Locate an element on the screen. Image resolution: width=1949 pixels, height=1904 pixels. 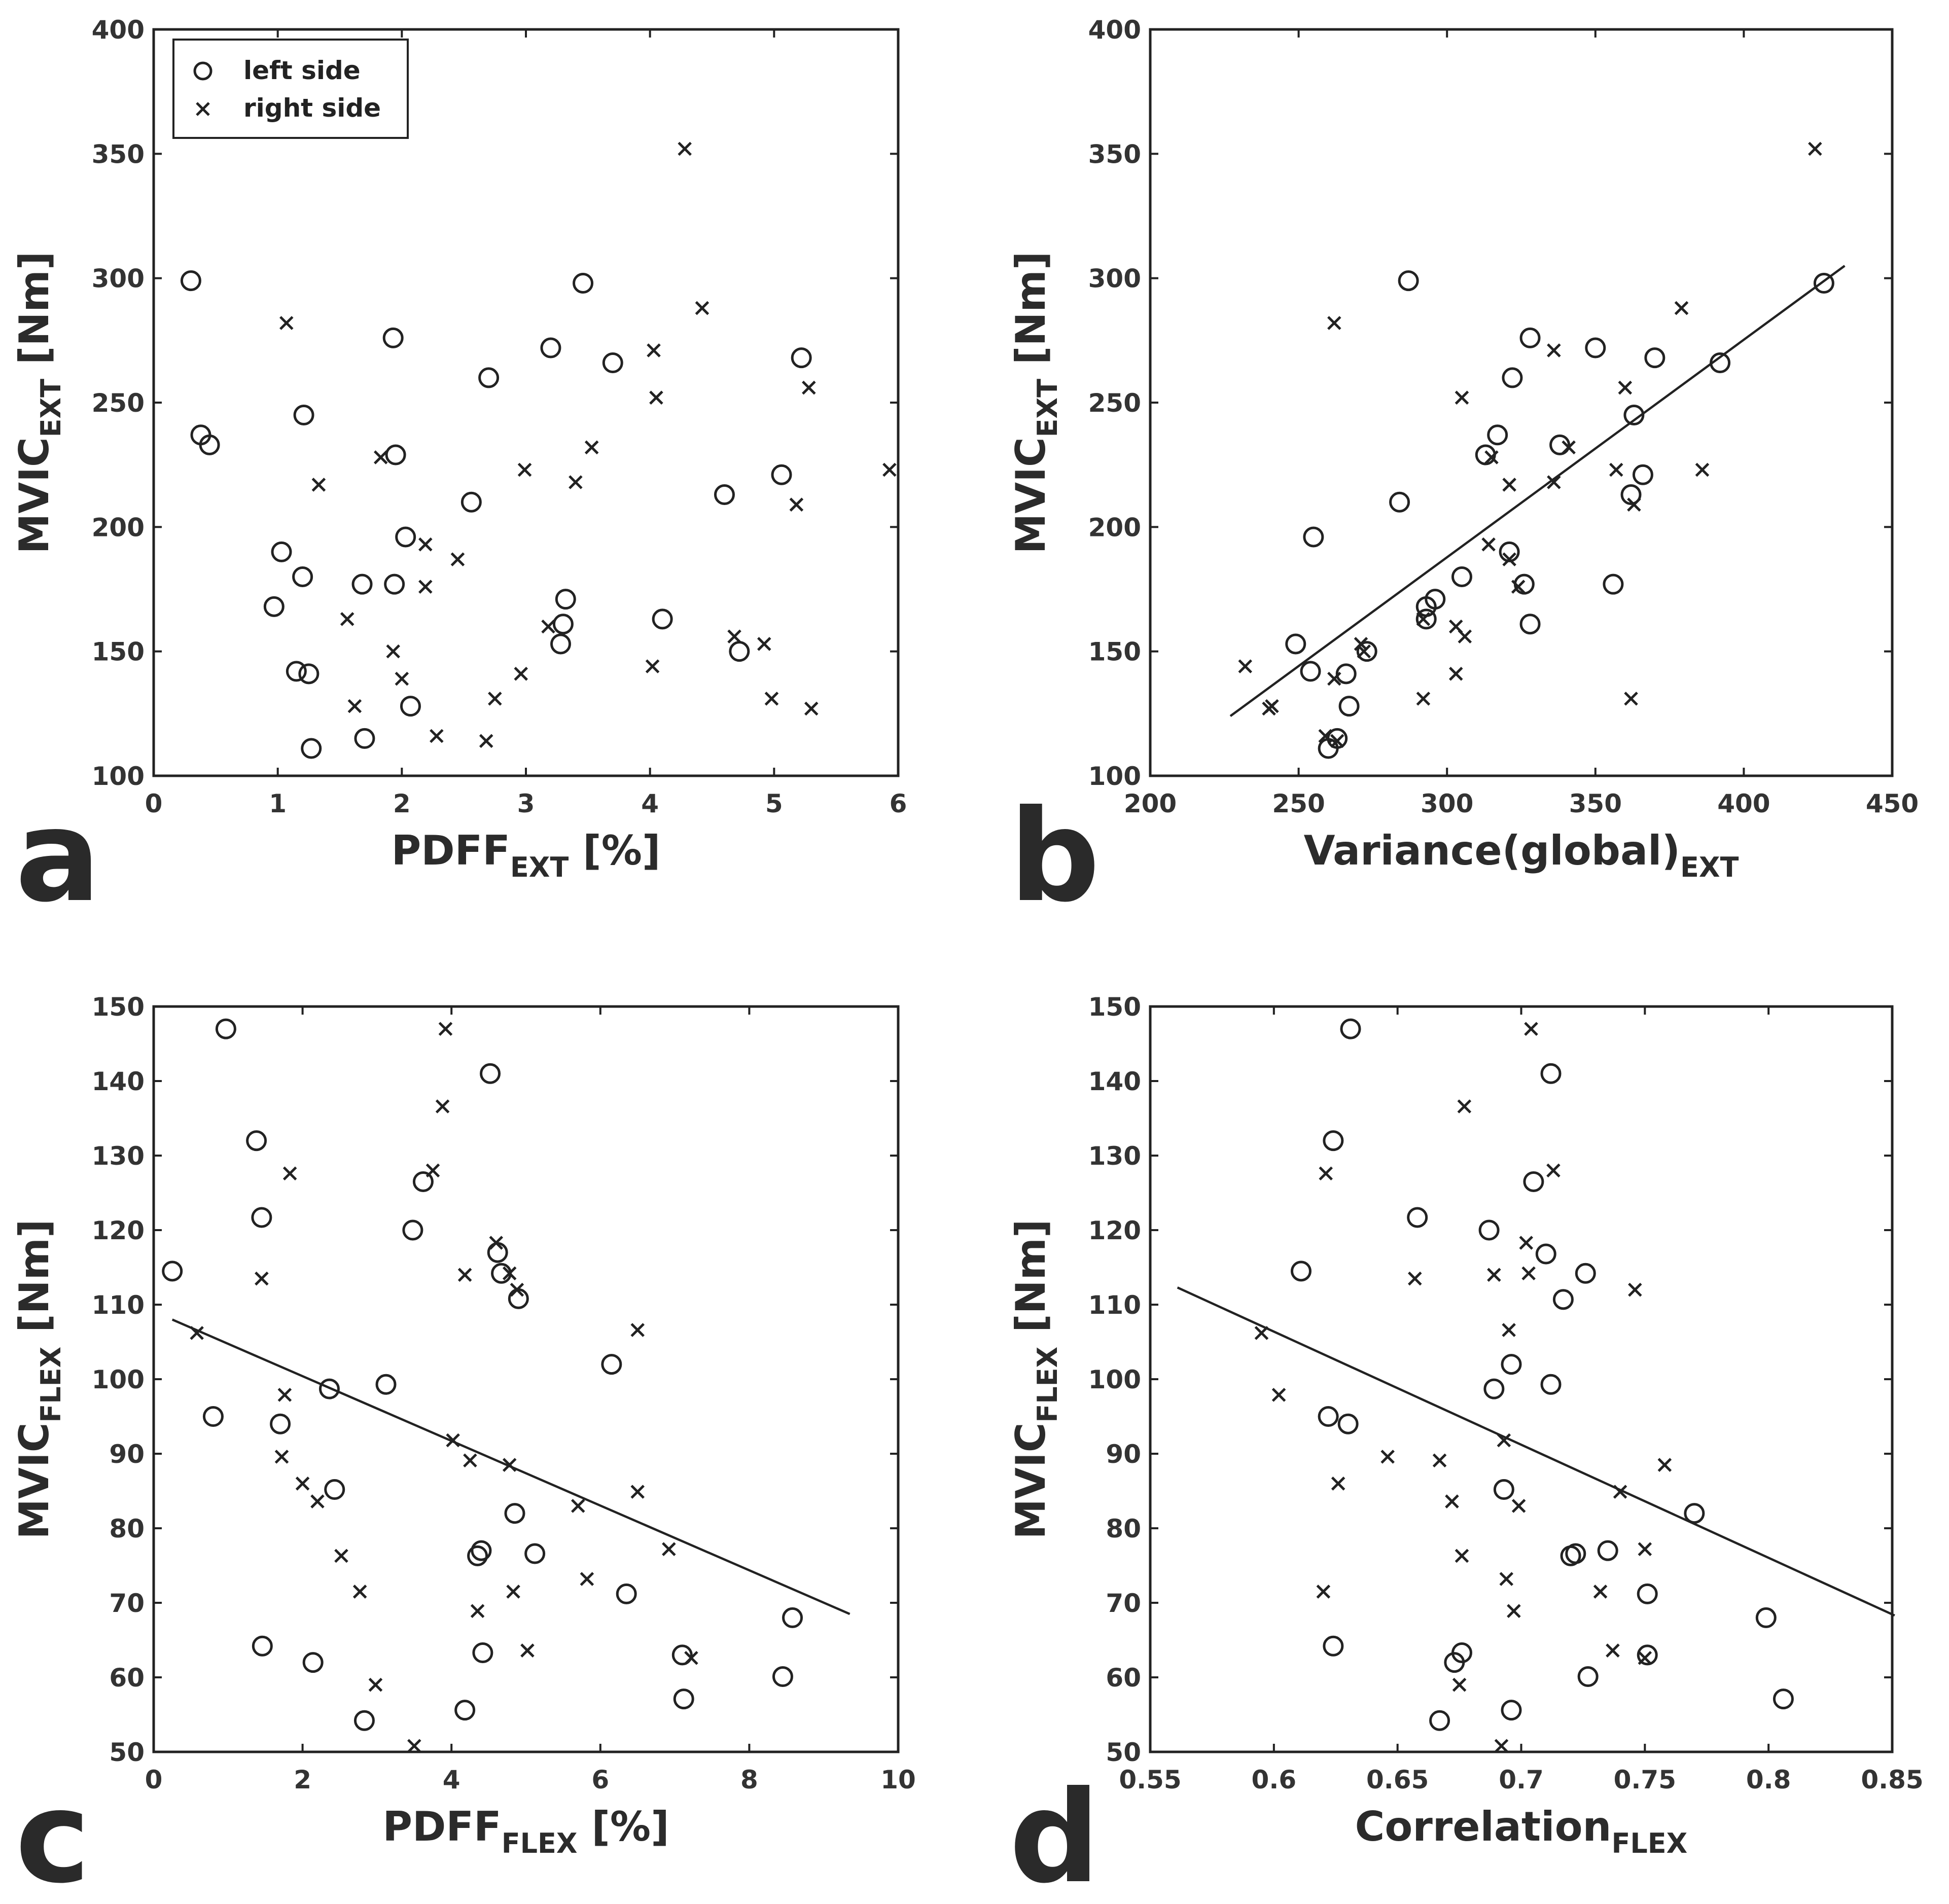
x-tick-label: 0.65 is located at coordinates (1397, 1779).